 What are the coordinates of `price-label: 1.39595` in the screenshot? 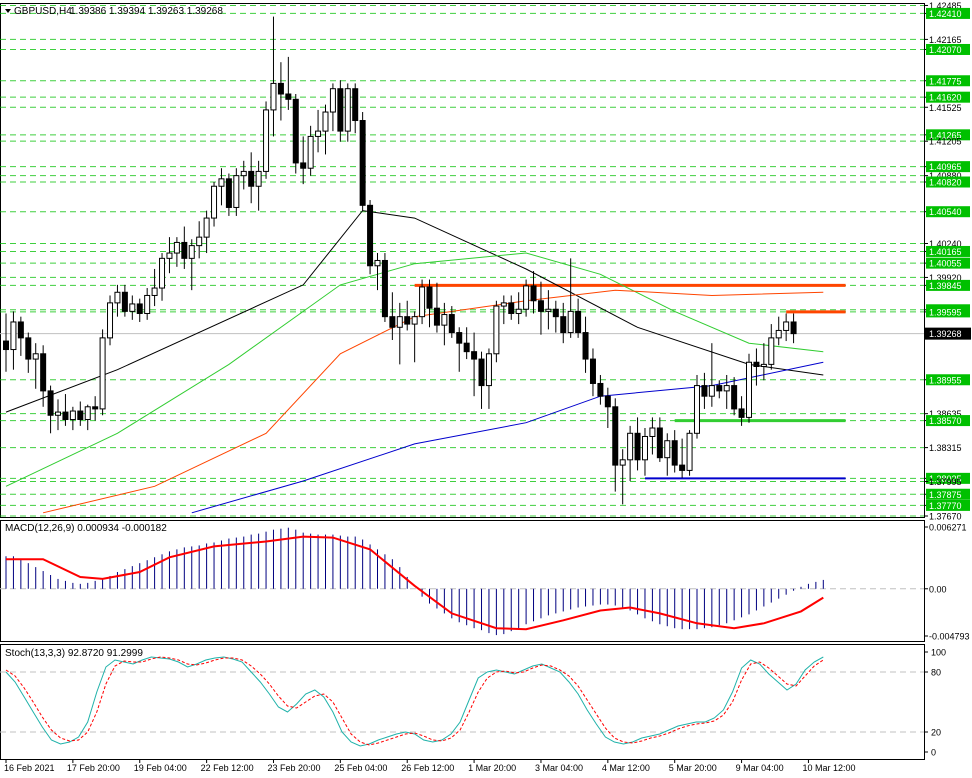 It's located at (945, 312).